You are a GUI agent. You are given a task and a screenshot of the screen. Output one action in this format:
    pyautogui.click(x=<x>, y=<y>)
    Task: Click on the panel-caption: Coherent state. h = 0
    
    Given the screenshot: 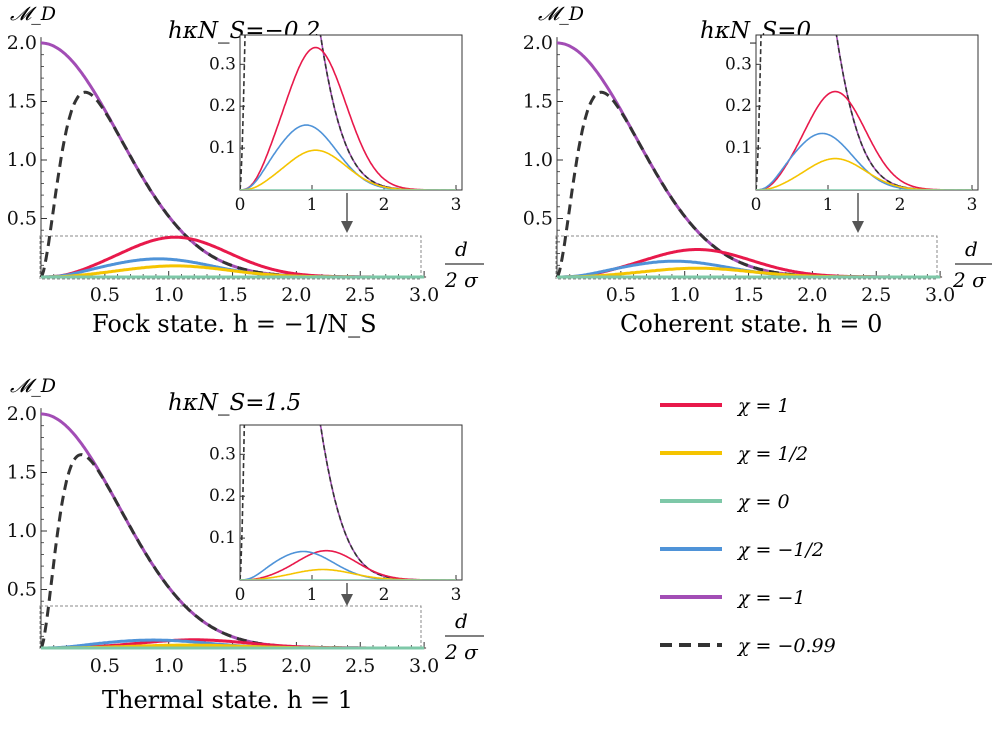 What is the action you would take?
    pyautogui.click(x=751, y=324)
    